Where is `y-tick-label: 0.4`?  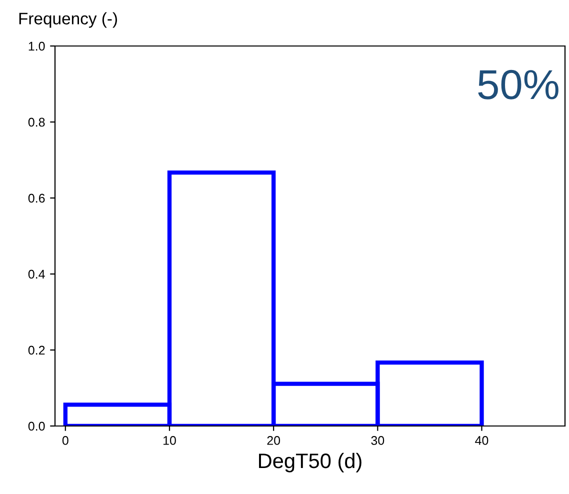
y-tick-label: 0.4 is located at coordinates (36, 274).